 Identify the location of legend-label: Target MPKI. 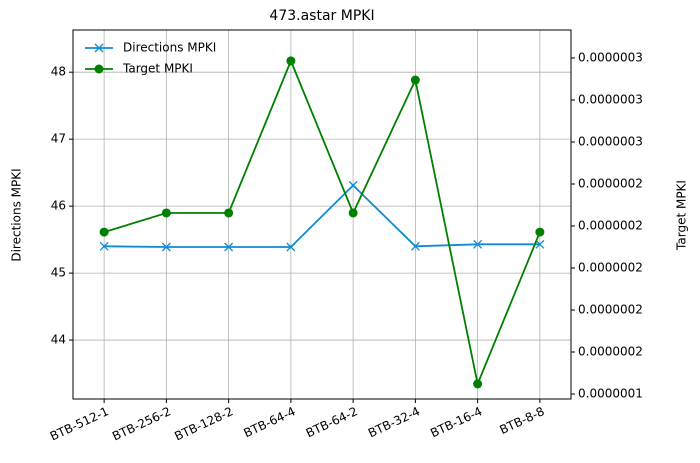
(157, 69).